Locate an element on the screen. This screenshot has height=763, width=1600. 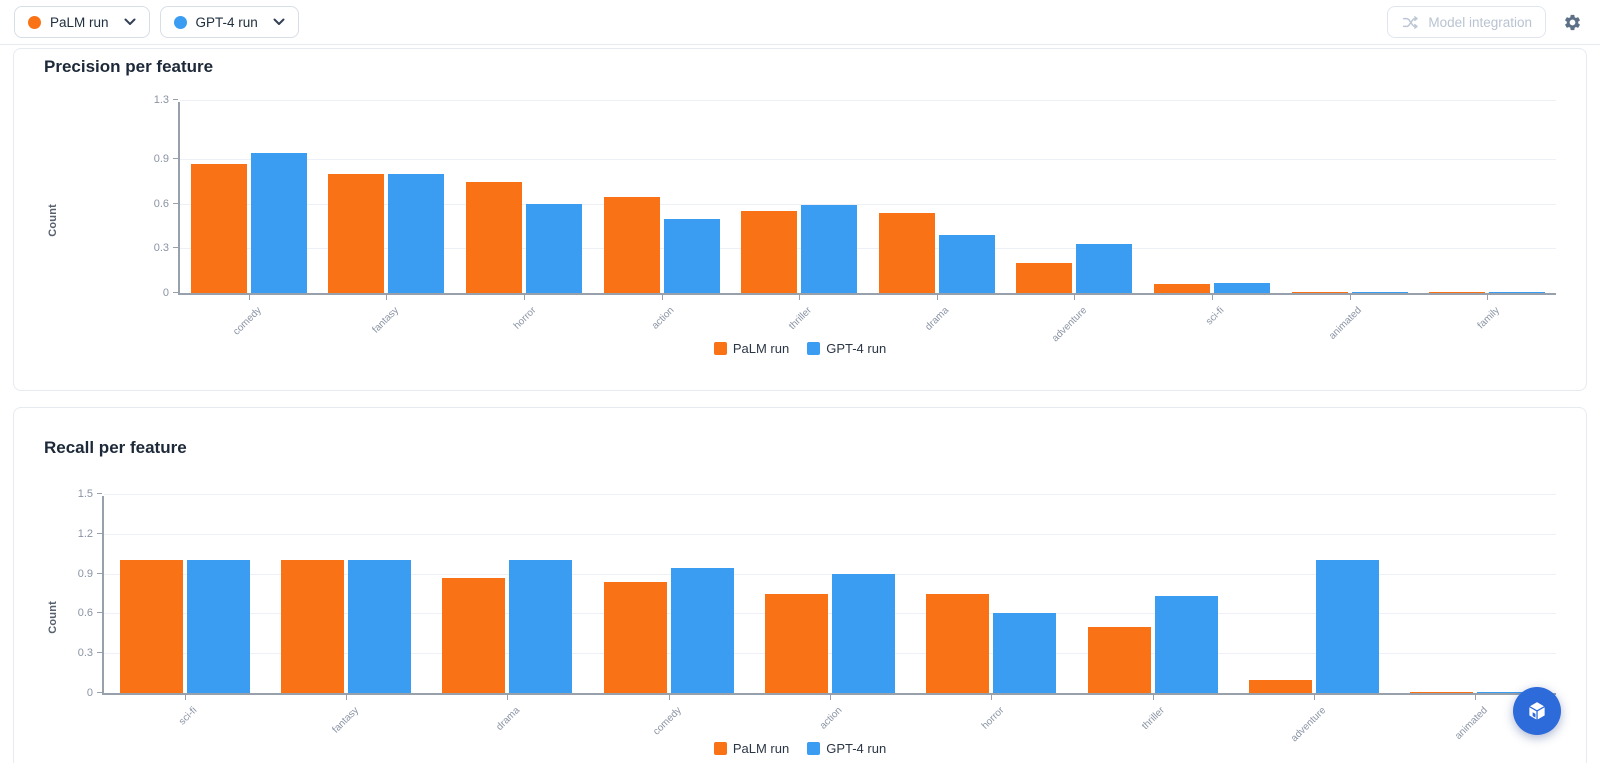
header-actions: Model integration is located at coordinates (1485, 22).